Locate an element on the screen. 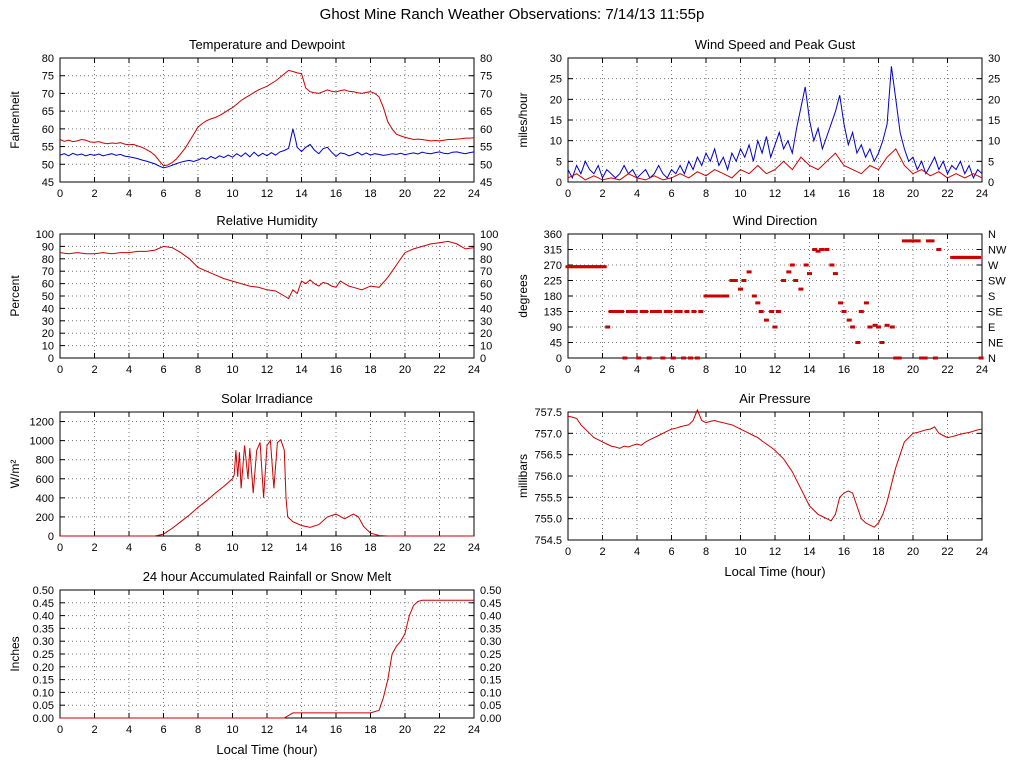  x-tick-label: 24 is located at coordinates (474, 730).